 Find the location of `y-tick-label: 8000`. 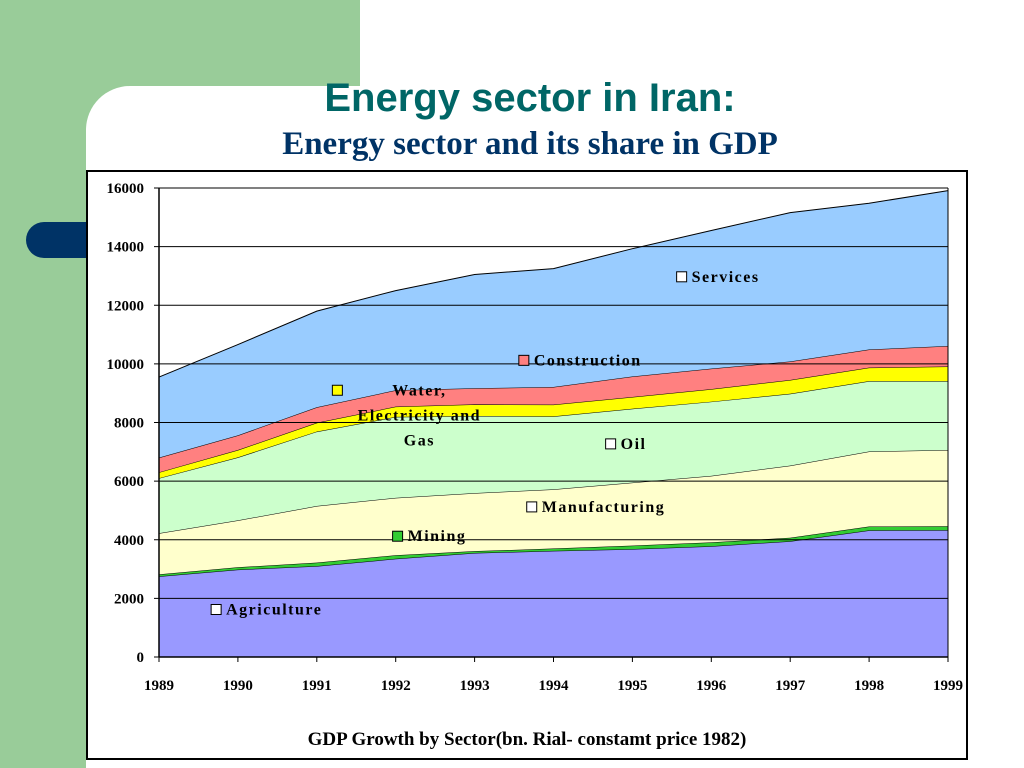

y-tick-label: 8000 is located at coordinates (129, 424).